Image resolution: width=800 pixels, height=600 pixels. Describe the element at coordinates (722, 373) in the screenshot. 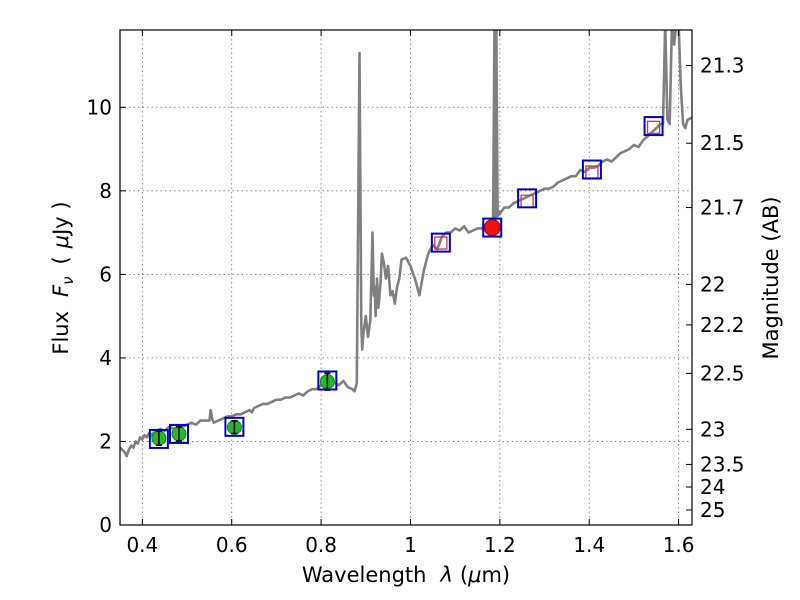

I see `y2-tick-label: 22.5` at that location.